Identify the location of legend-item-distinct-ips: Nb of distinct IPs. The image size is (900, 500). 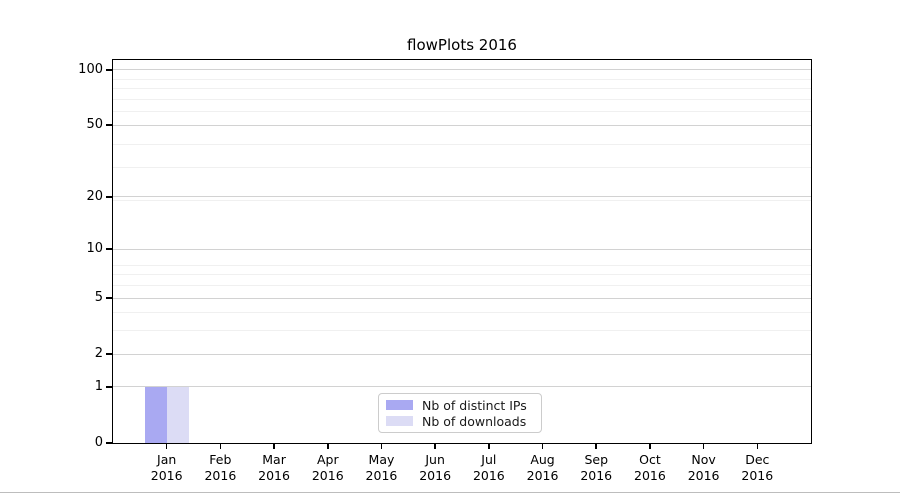
(460, 405).